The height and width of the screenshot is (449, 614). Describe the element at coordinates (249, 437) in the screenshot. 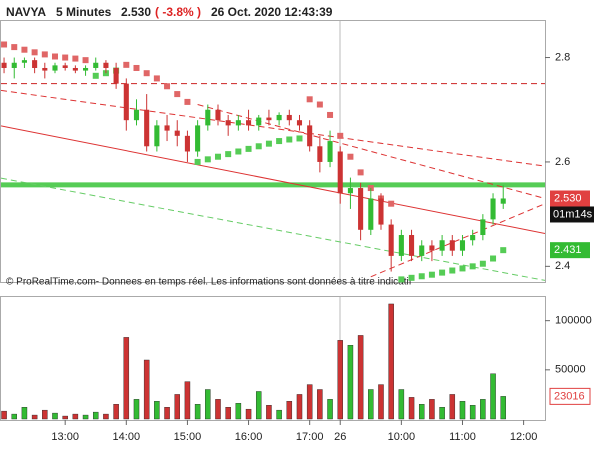

I see `x-tick-label: 16:00` at that location.